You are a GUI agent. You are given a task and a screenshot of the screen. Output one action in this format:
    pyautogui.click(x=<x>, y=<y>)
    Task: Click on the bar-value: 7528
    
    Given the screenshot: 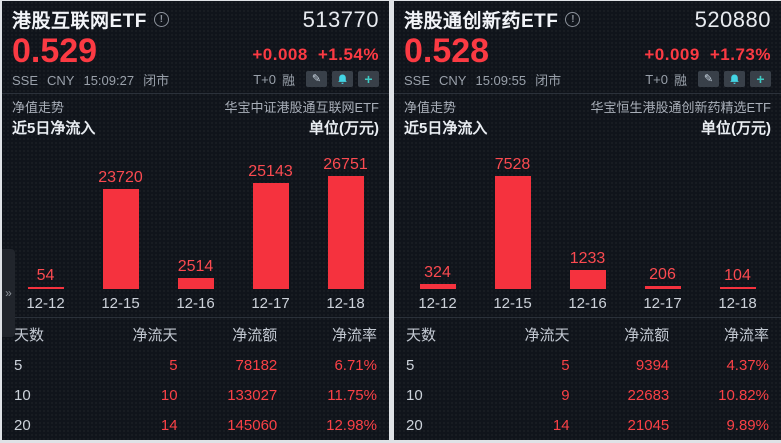 What is the action you would take?
    pyautogui.click(x=512, y=164)
    